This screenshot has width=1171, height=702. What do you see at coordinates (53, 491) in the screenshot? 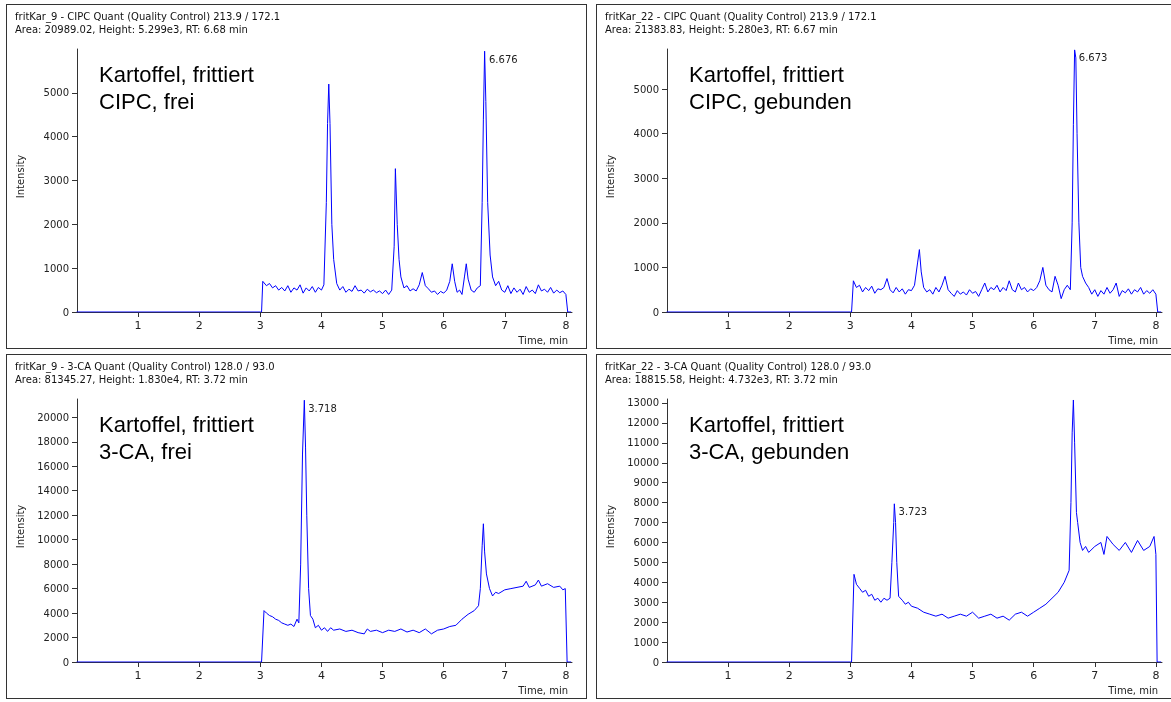
I see `y-tick-label: 14000` at bounding box center [53, 491].